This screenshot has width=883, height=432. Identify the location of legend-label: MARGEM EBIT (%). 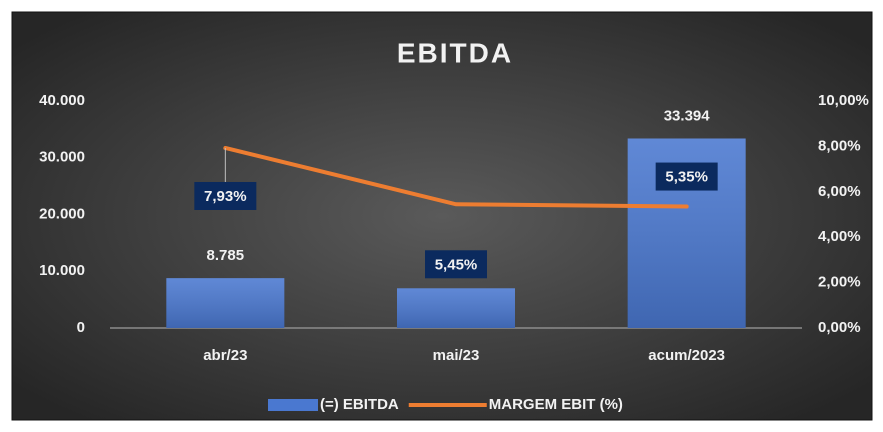
(556, 404).